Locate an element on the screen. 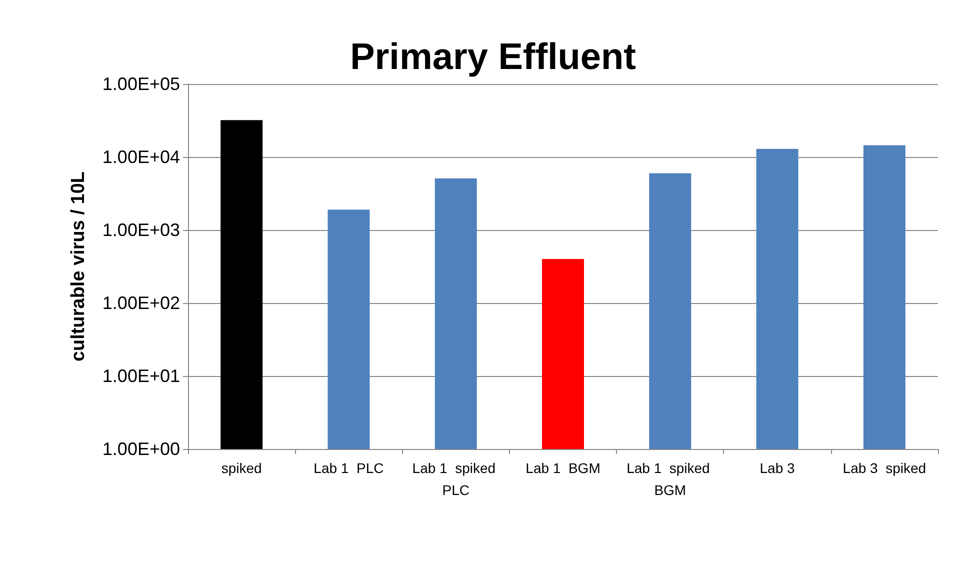  x-tick-label: Lab 1 spiked BGM is located at coordinates (670, 479).